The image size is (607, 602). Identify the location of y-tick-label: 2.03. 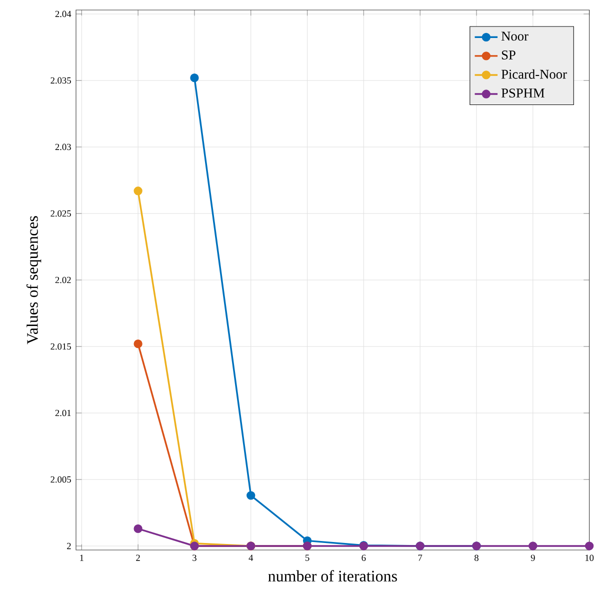
(63, 147).